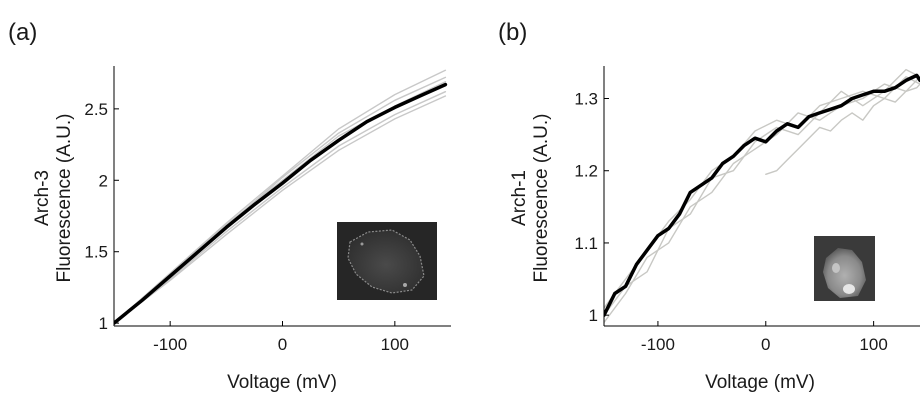  I want to click on x-tick-label-b-2: 100, so click(873, 344).